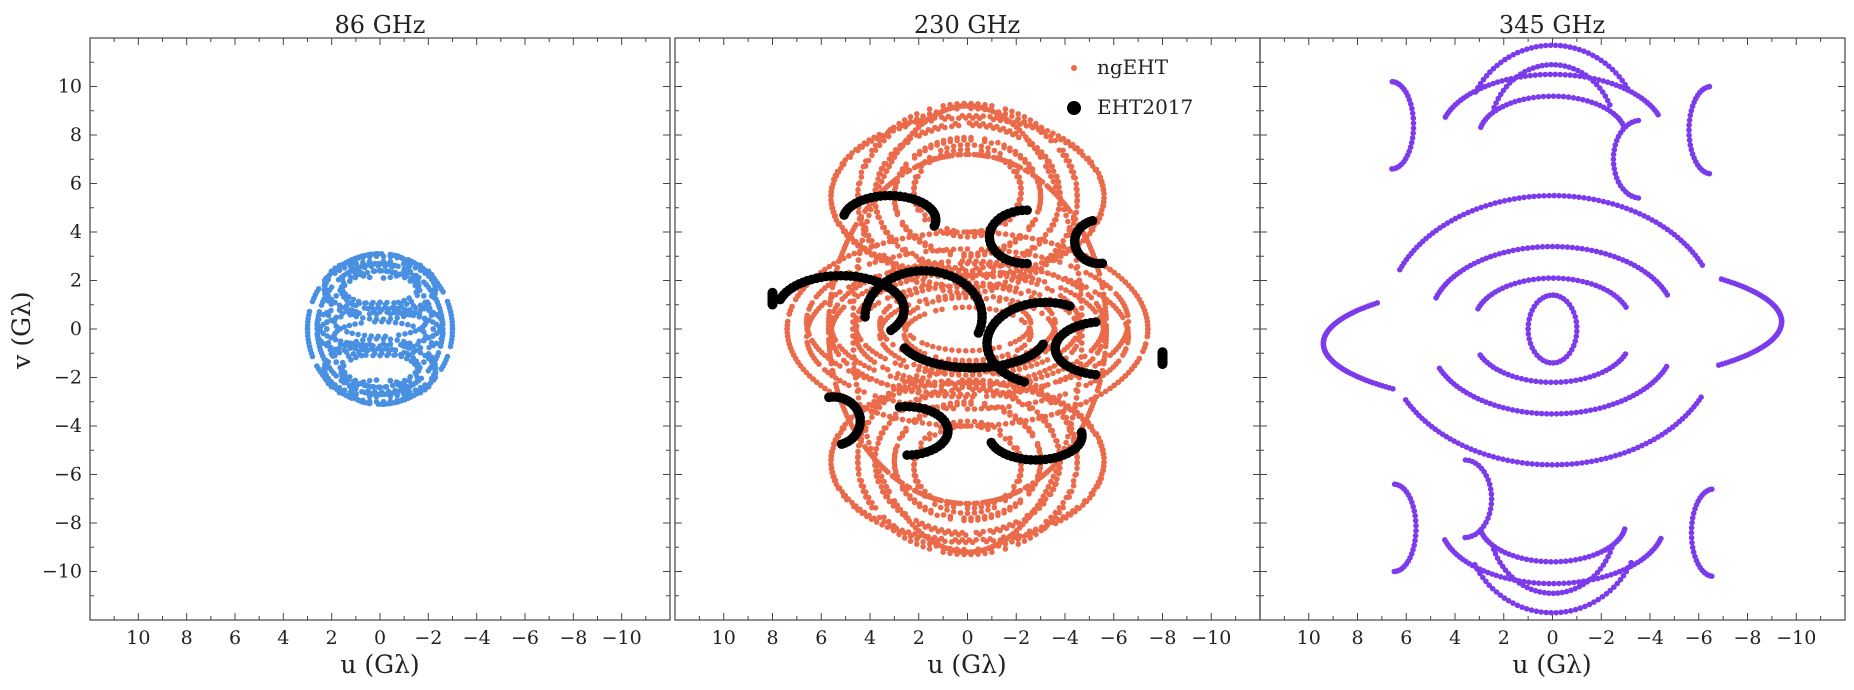 This screenshot has width=1854, height=690. Describe the element at coordinates (1747, 638) in the screenshot. I see `x-tick-label: −8` at that location.